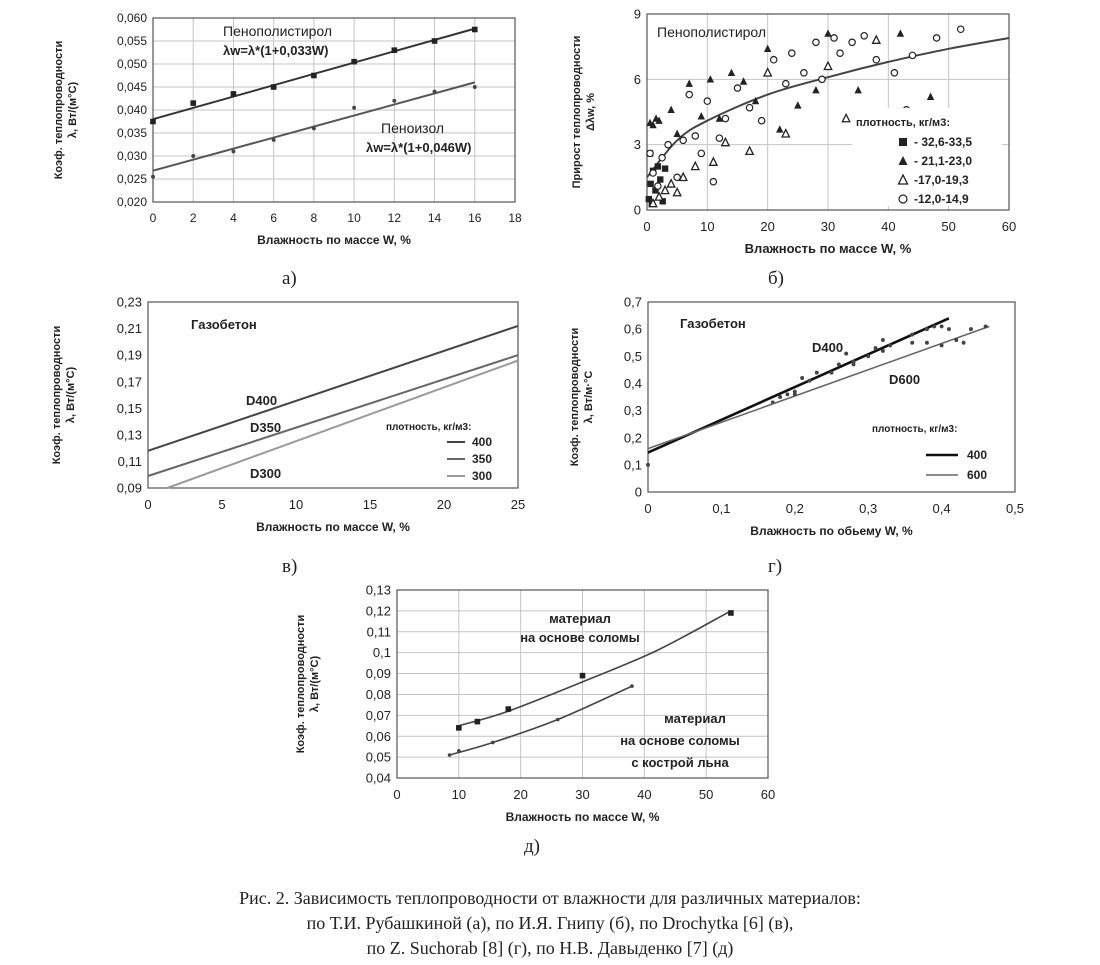  Describe the element at coordinates (903, 123) in the screenshot. I see `legend-title: плотность, кг/м3:` at that location.